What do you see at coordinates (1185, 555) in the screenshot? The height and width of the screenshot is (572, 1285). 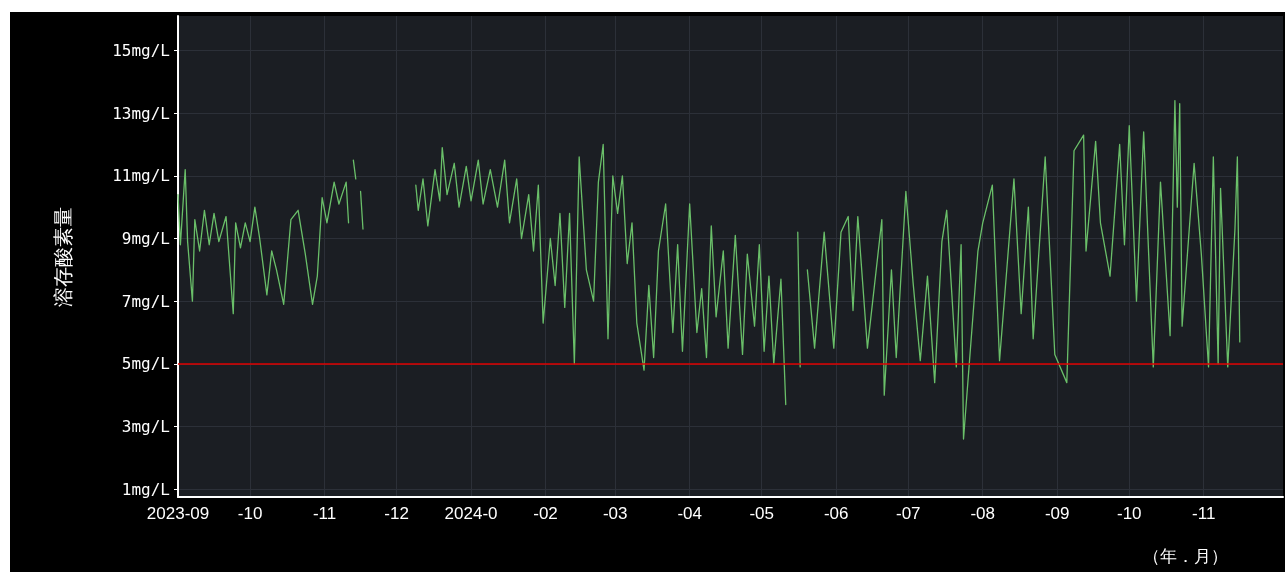 I see `x-axis-title: （年．月）` at bounding box center [1185, 555].